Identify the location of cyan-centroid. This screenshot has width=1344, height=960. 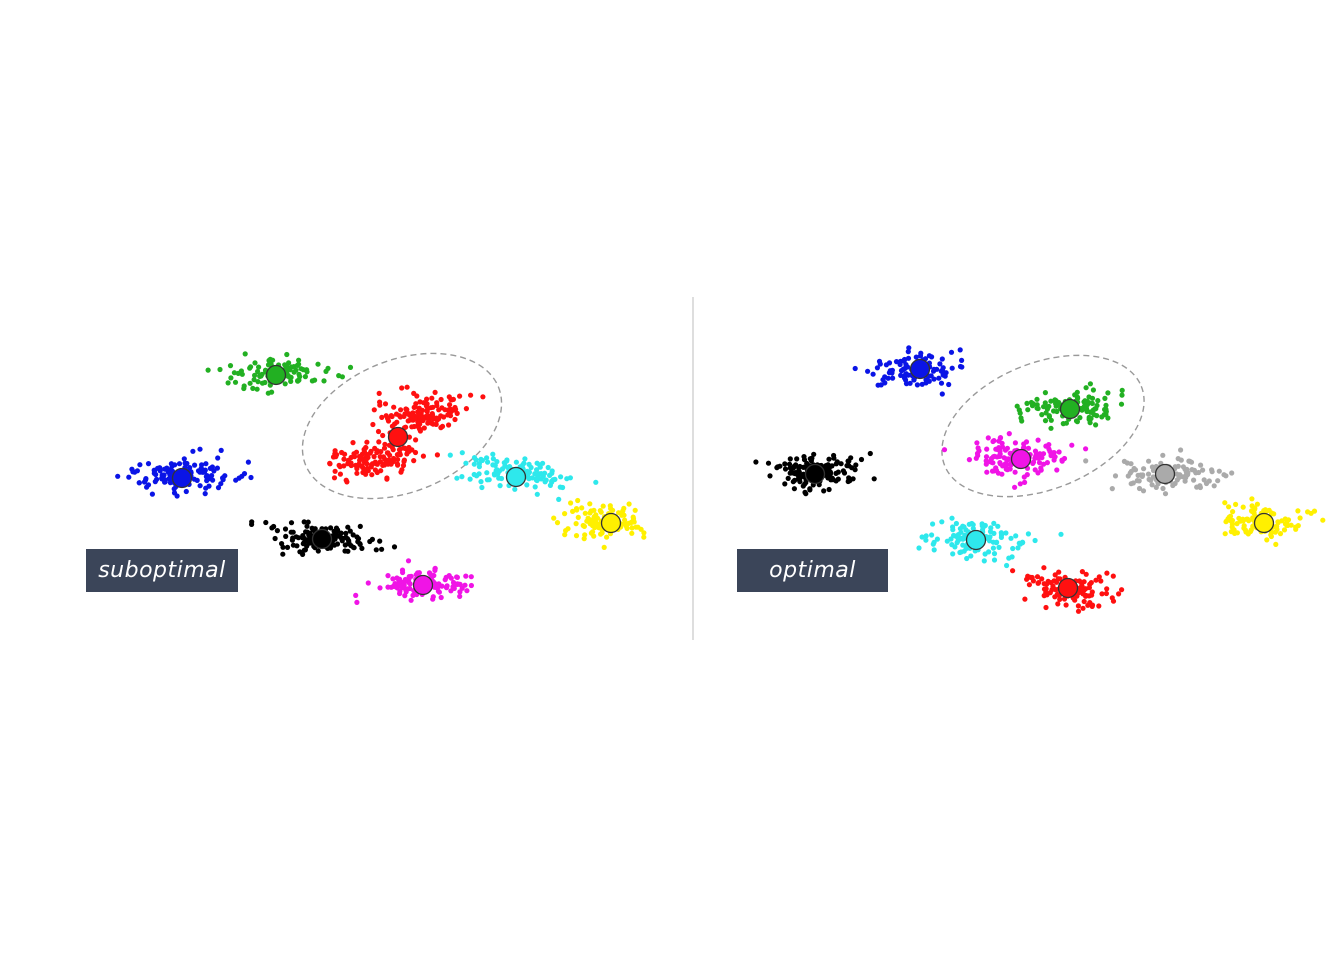
(516, 477).